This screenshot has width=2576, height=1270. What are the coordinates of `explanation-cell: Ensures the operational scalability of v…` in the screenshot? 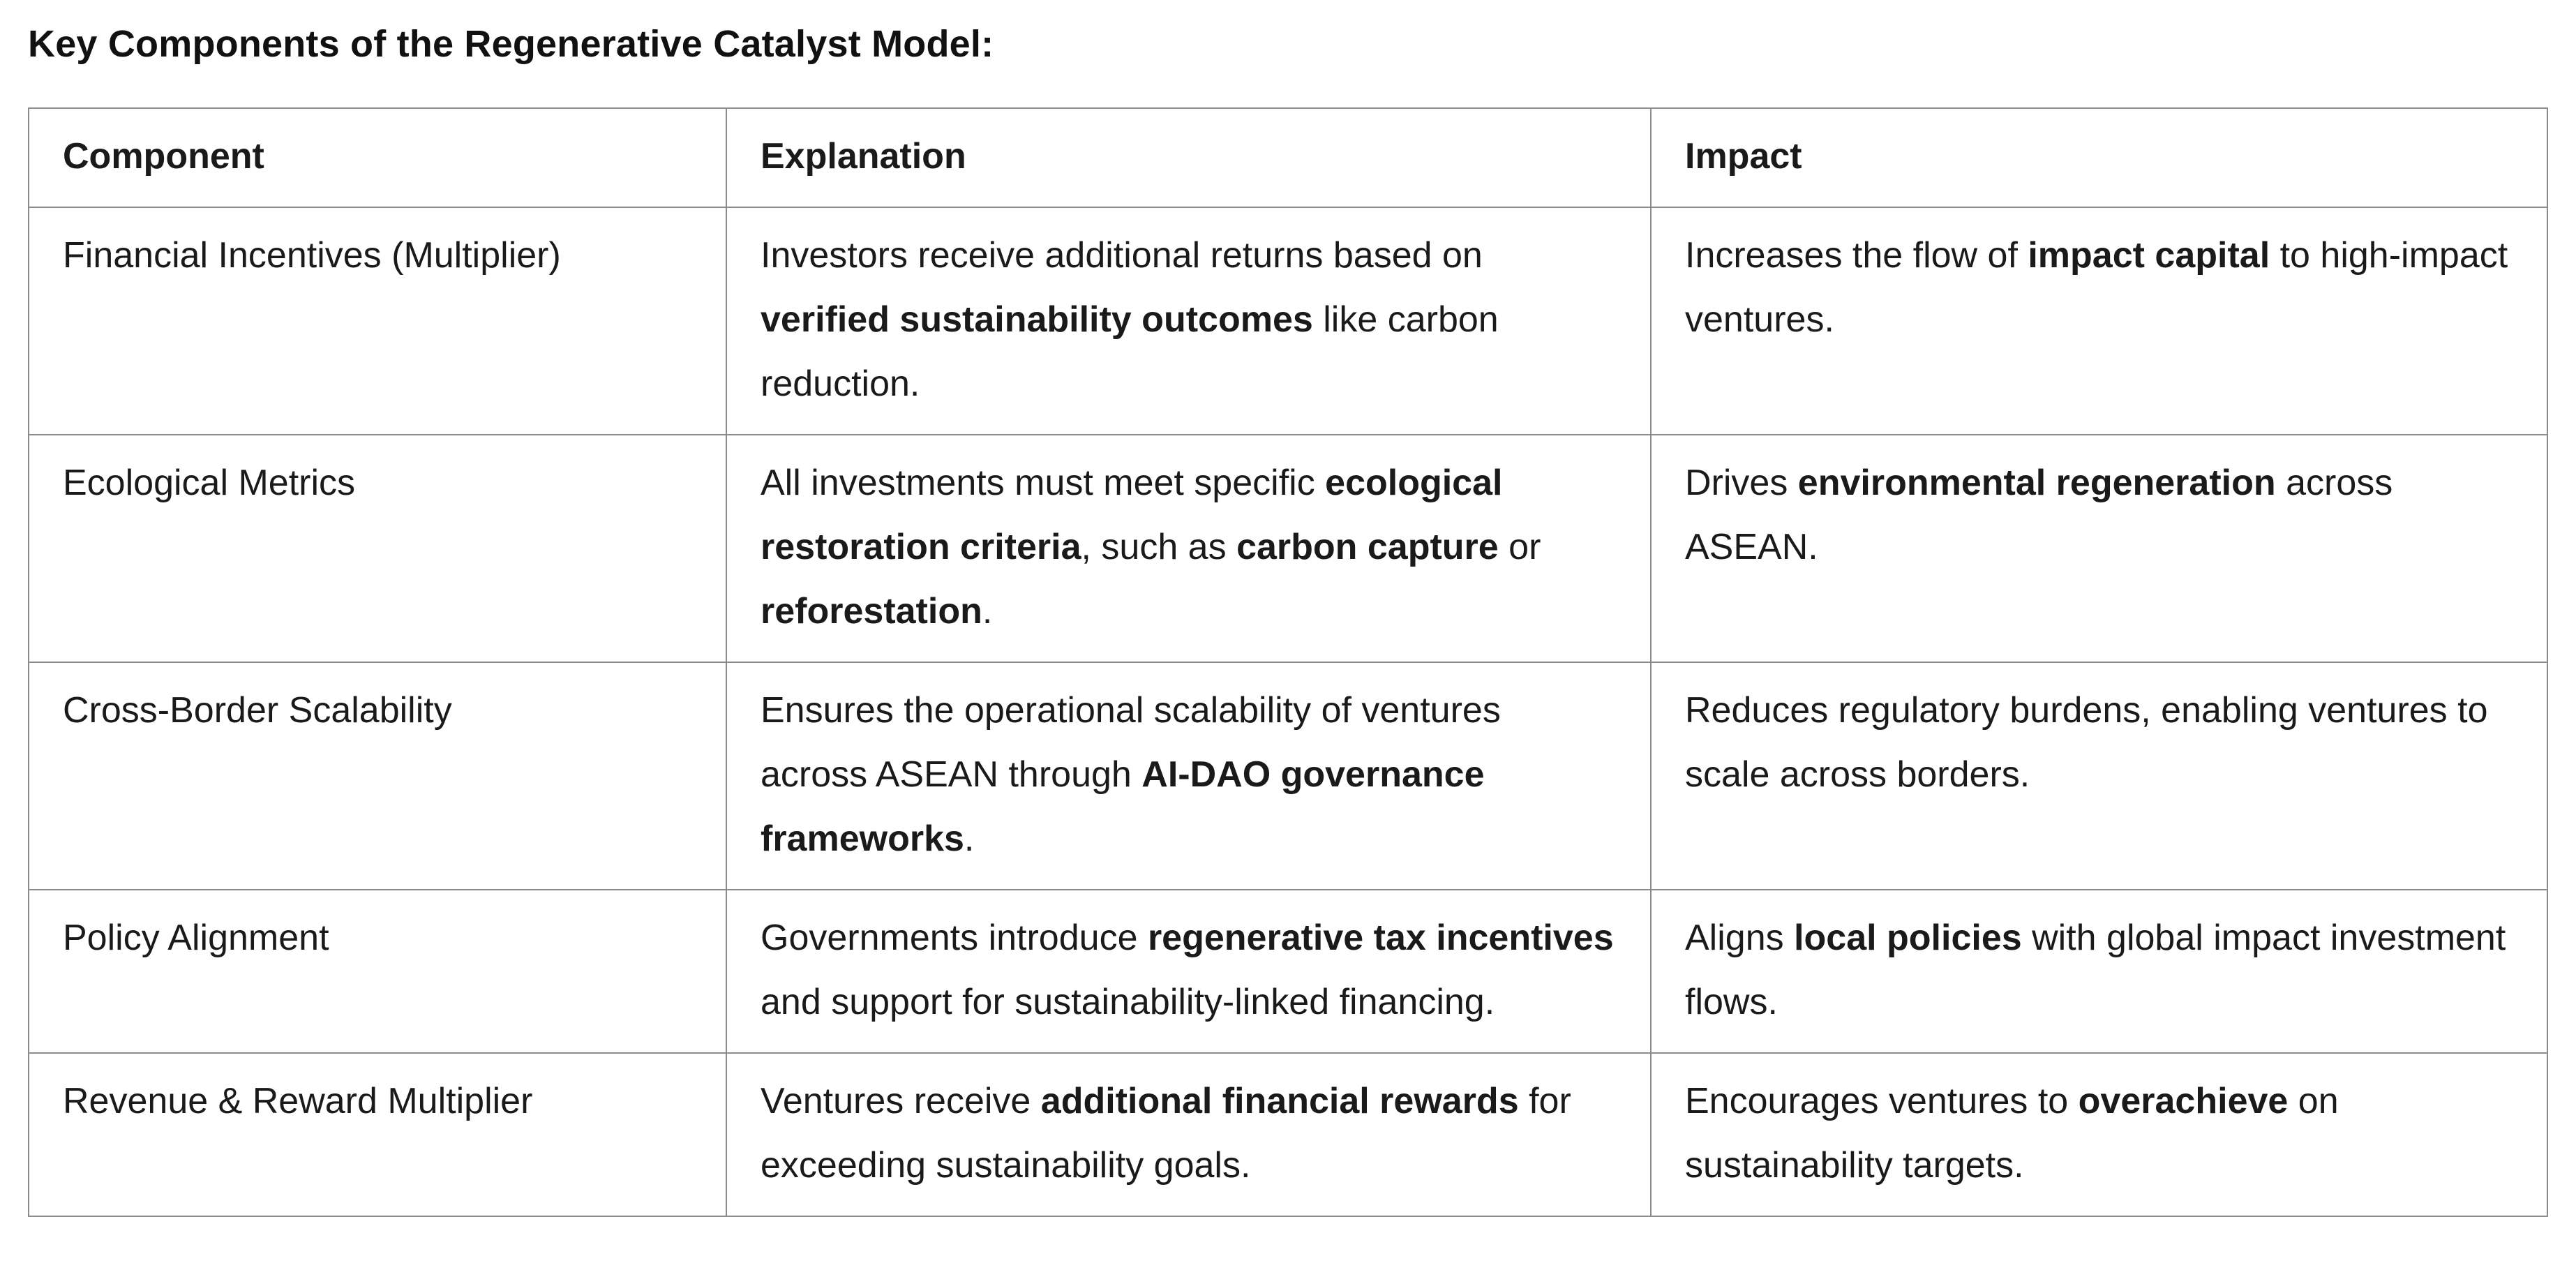 It's located at (1189, 776).